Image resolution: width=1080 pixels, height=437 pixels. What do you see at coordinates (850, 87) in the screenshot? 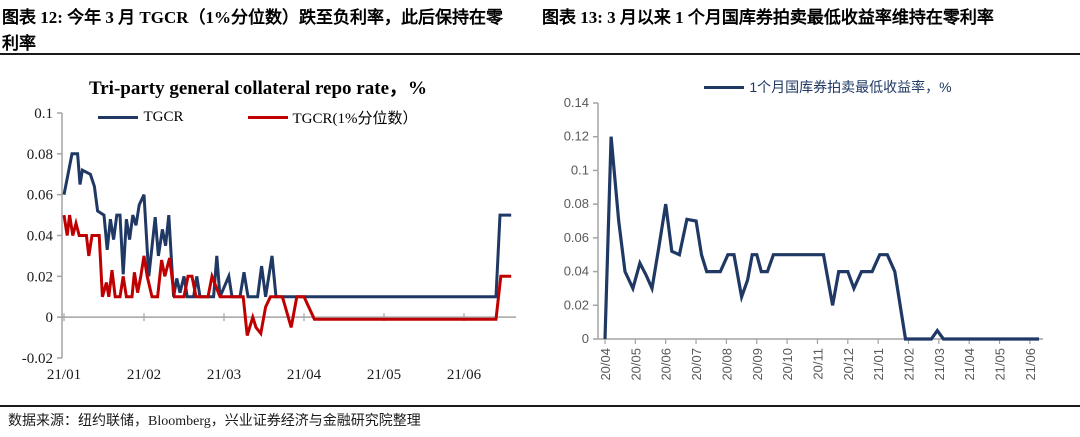
I see `tbill-legend-label: 1个月国库券拍卖最低收益率，%` at bounding box center [850, 87].